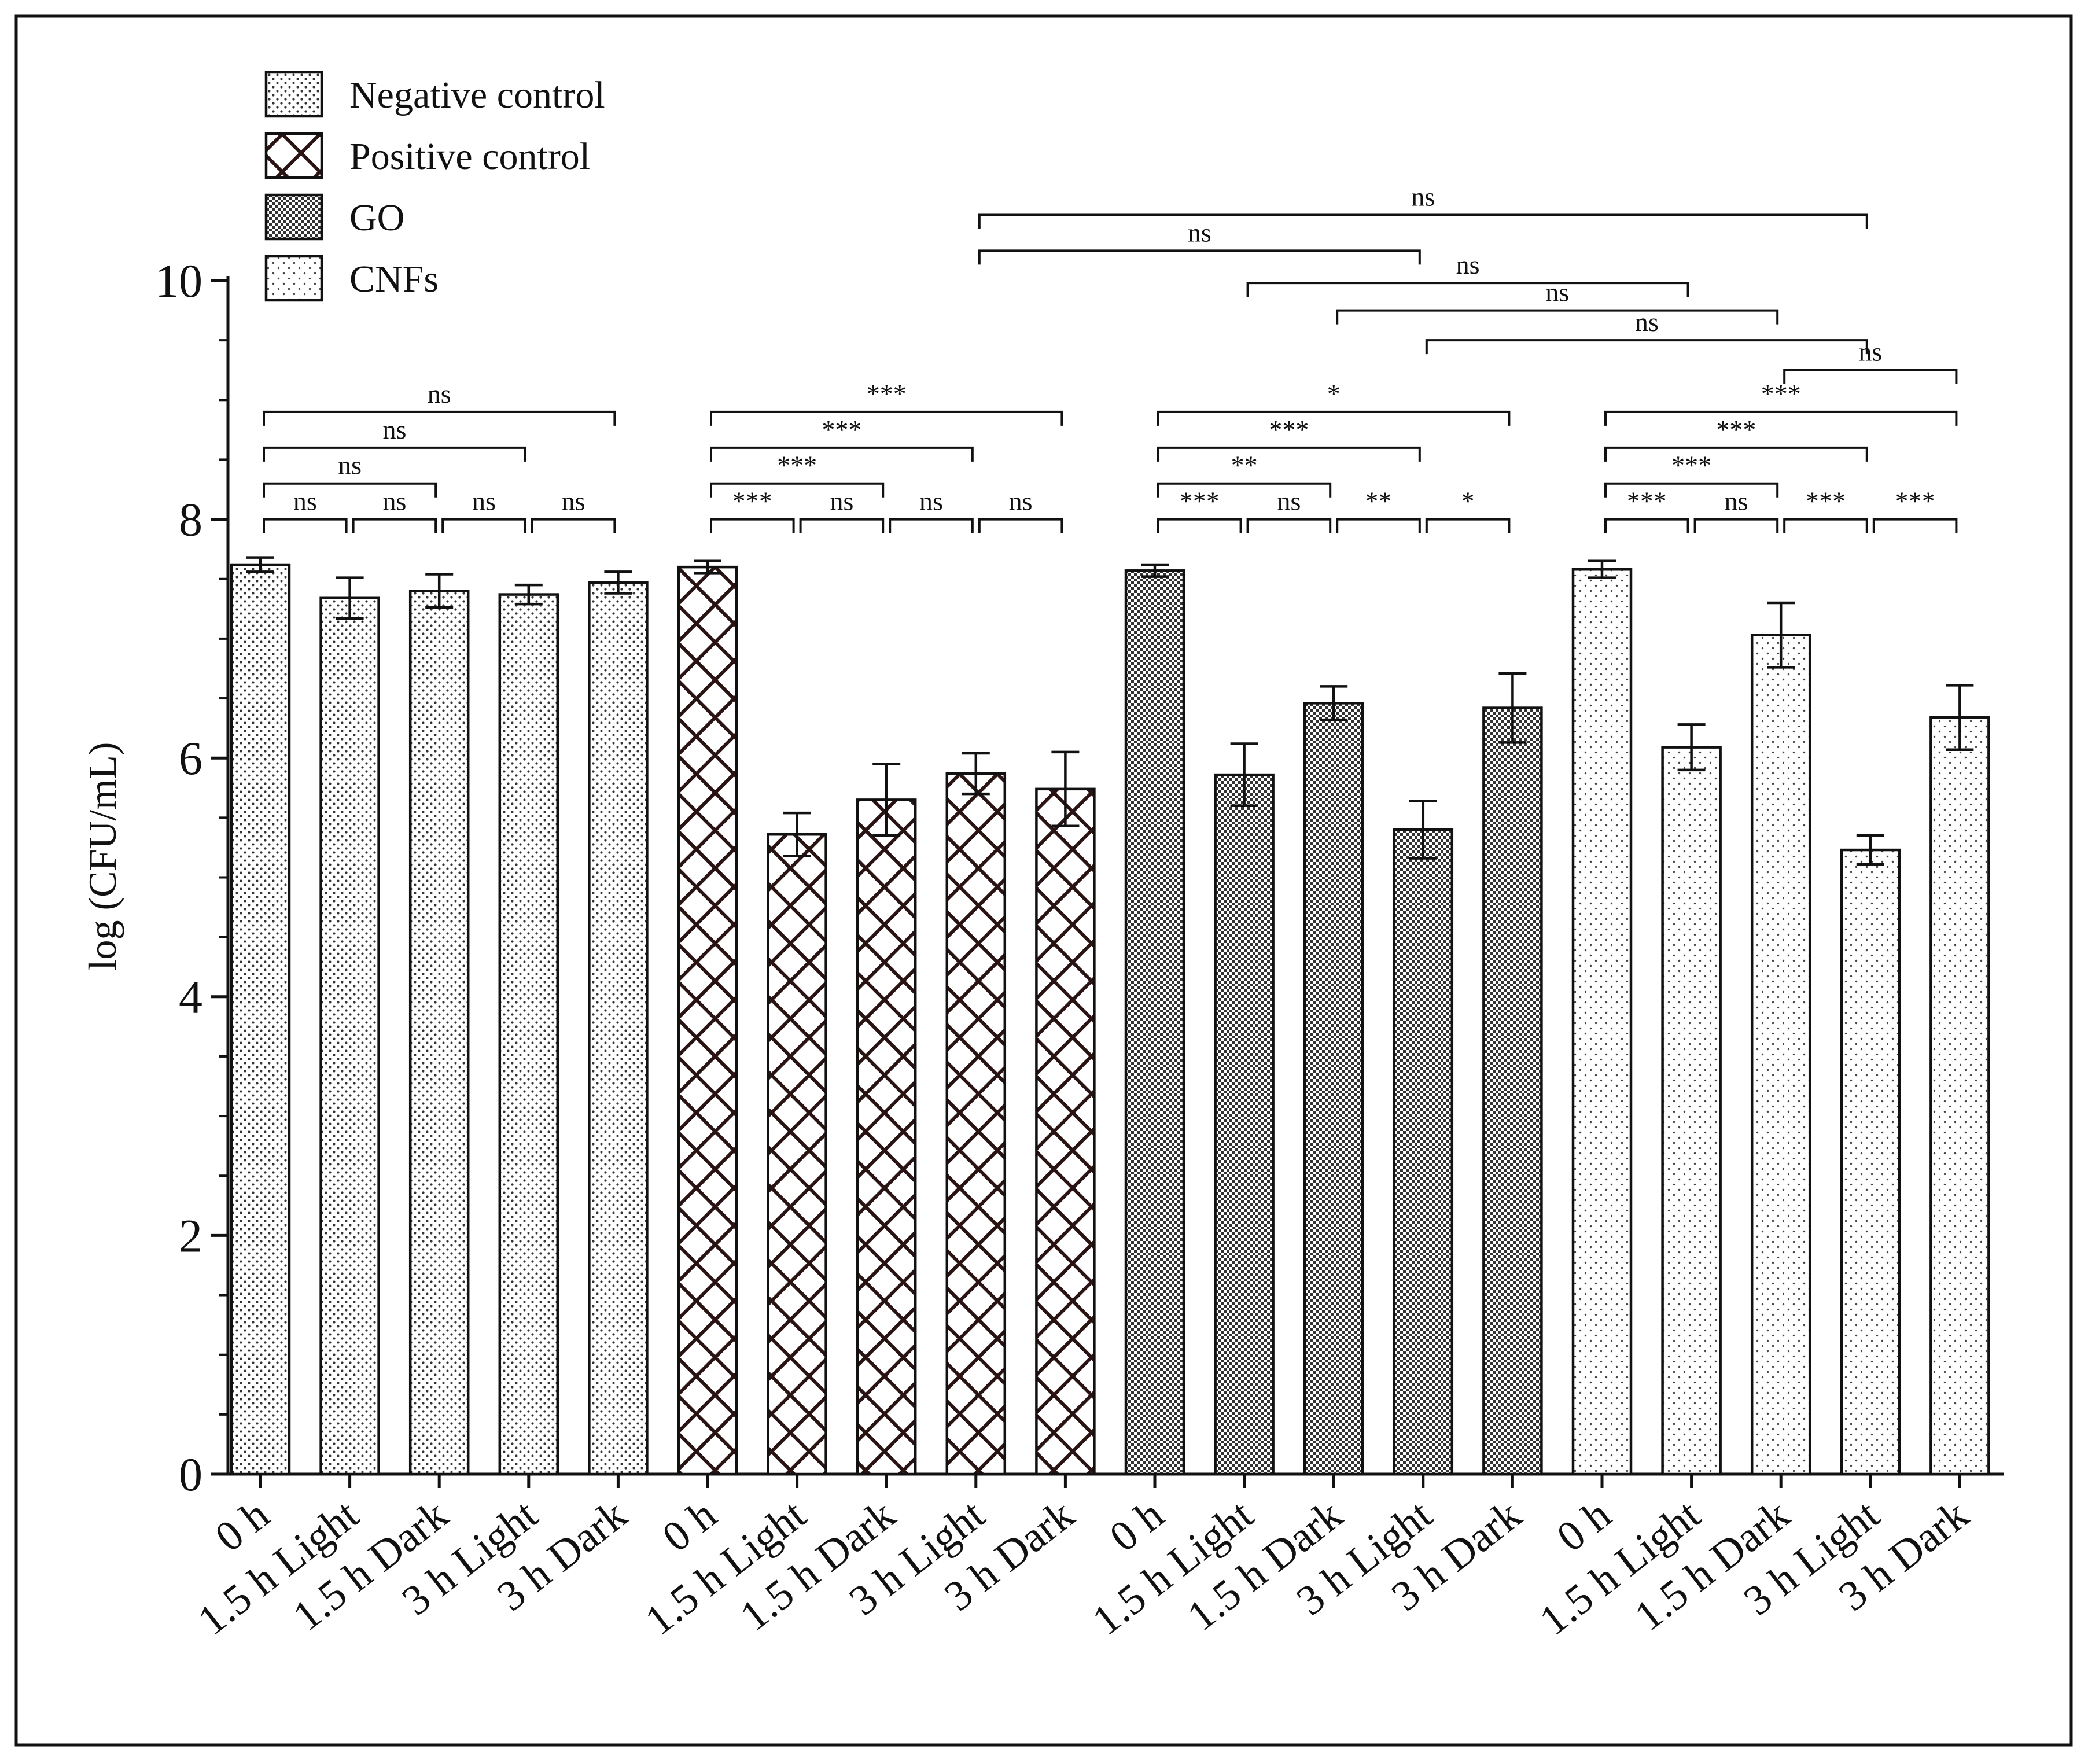 Image resolution: width=2088 pixels, height=1764 pixels. Describe the element at coordinates (477, 95) in the screenshot. I see `legend-label: Negative control` at that location.